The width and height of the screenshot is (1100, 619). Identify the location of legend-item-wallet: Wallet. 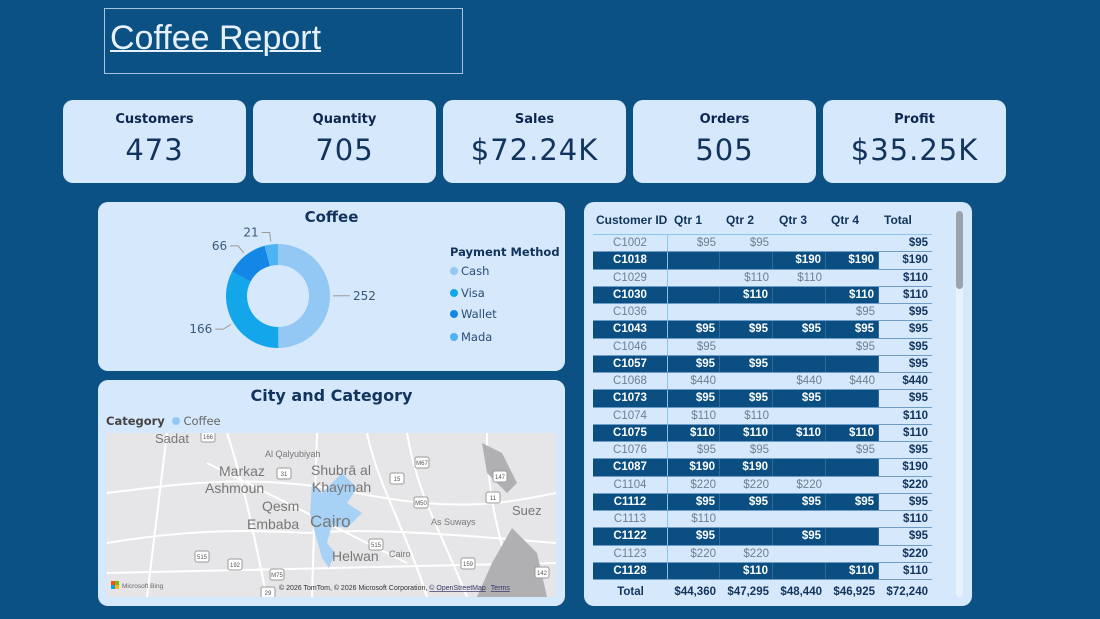
(473, 314).